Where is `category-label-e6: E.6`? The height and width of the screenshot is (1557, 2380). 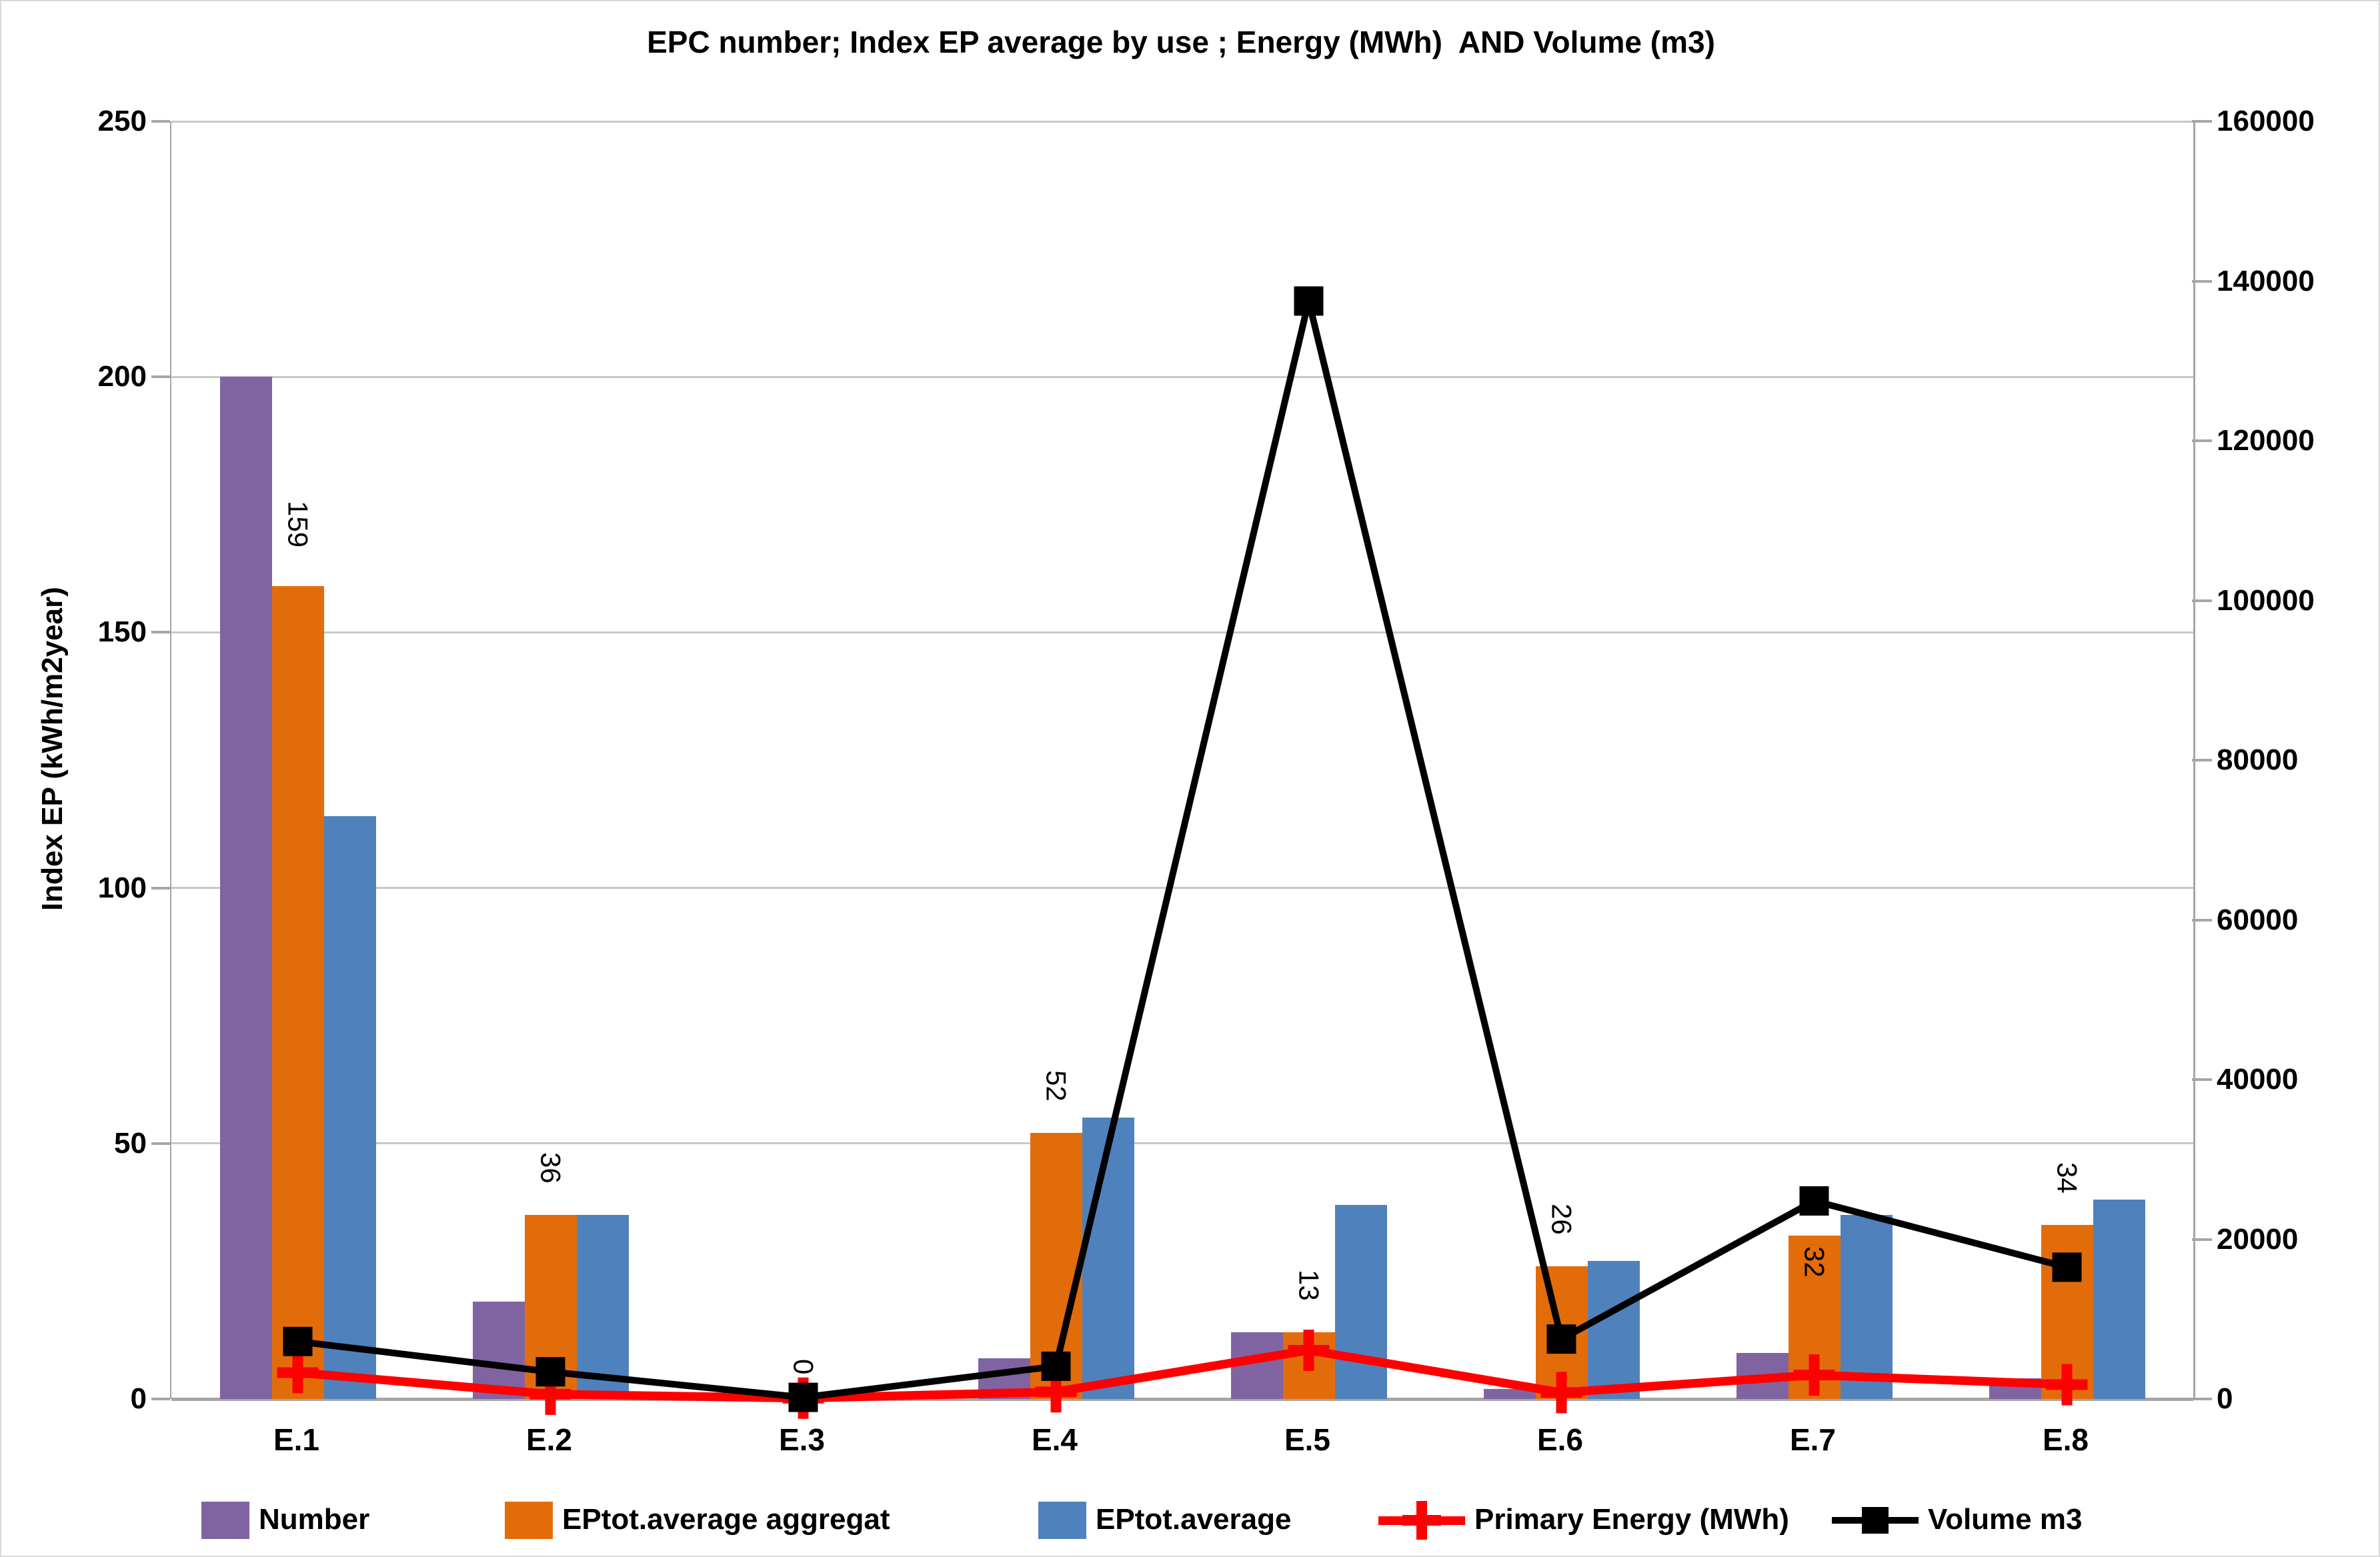
category-label-e6: E.6 is located at coordinates (1560, 1439).